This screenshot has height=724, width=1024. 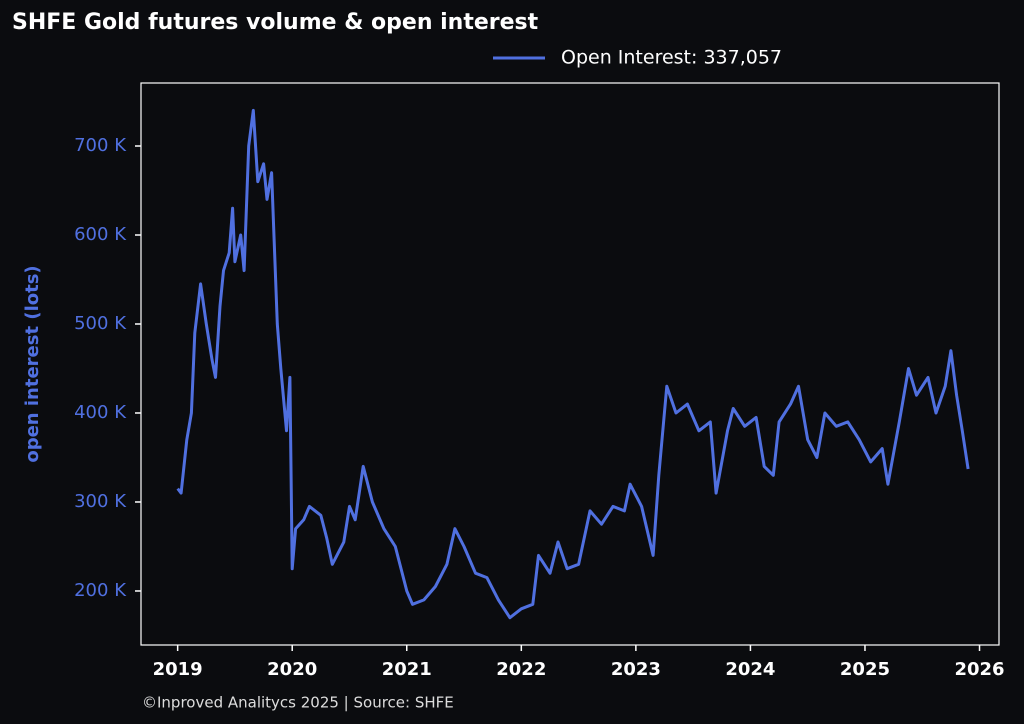 What do you see at coordinates (865, 669) in the screenshot?
I see `x-tick-label: 2025` at bounding box center [865, 669].